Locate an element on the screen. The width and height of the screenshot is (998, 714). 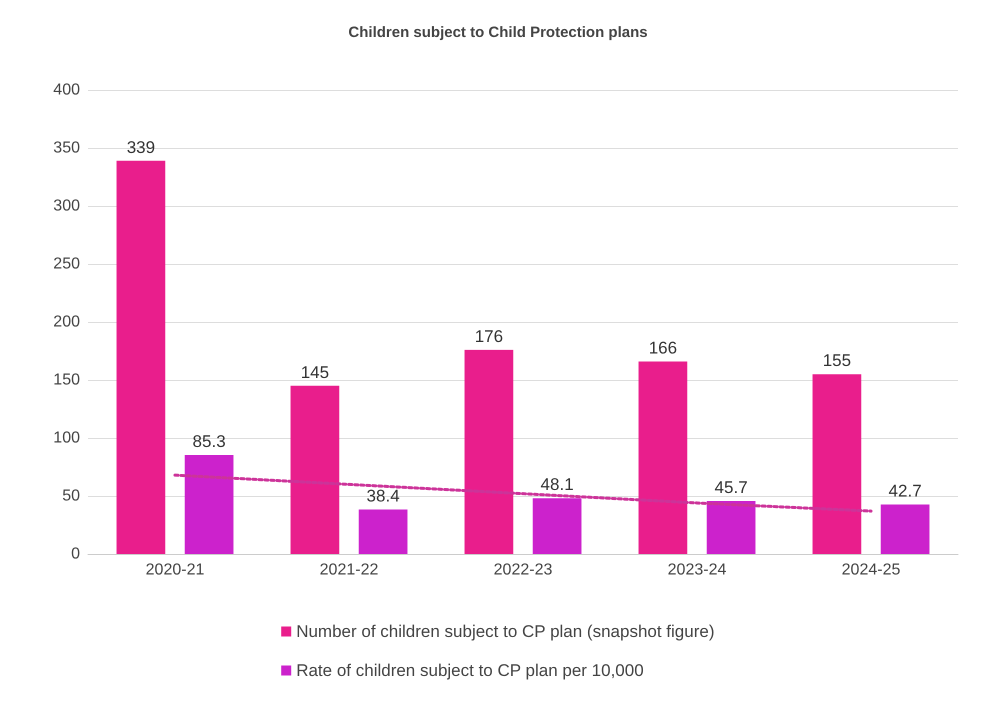
x-tick-label: 2024-25 is located at coordinates (871, 570).